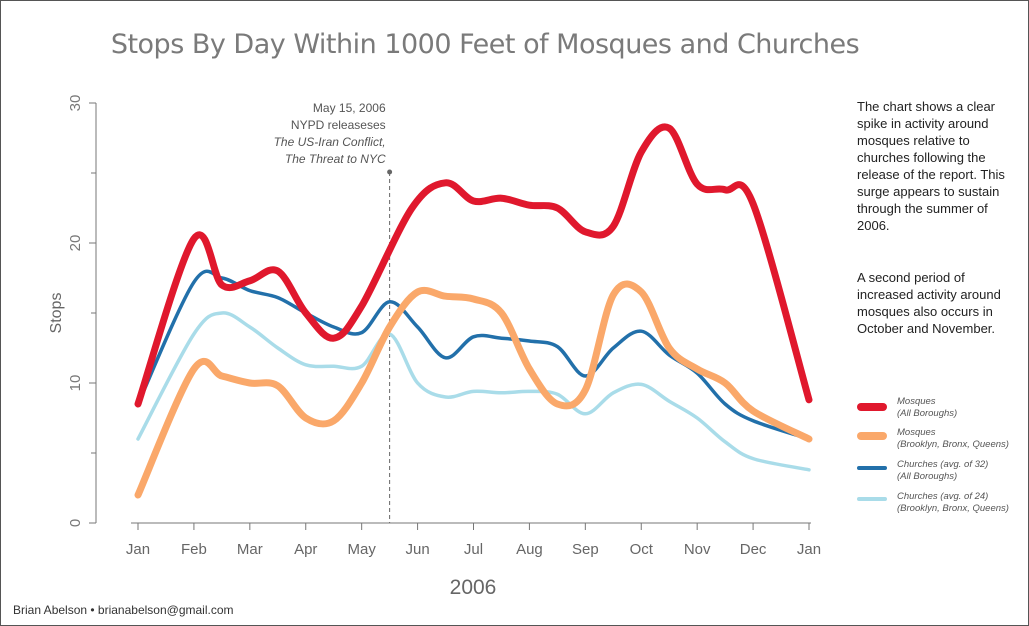  Describe the element at coordinates (330, 142) in the screenshot. I see `annotation-report-title: The US-Iran Conflict,` at that location.